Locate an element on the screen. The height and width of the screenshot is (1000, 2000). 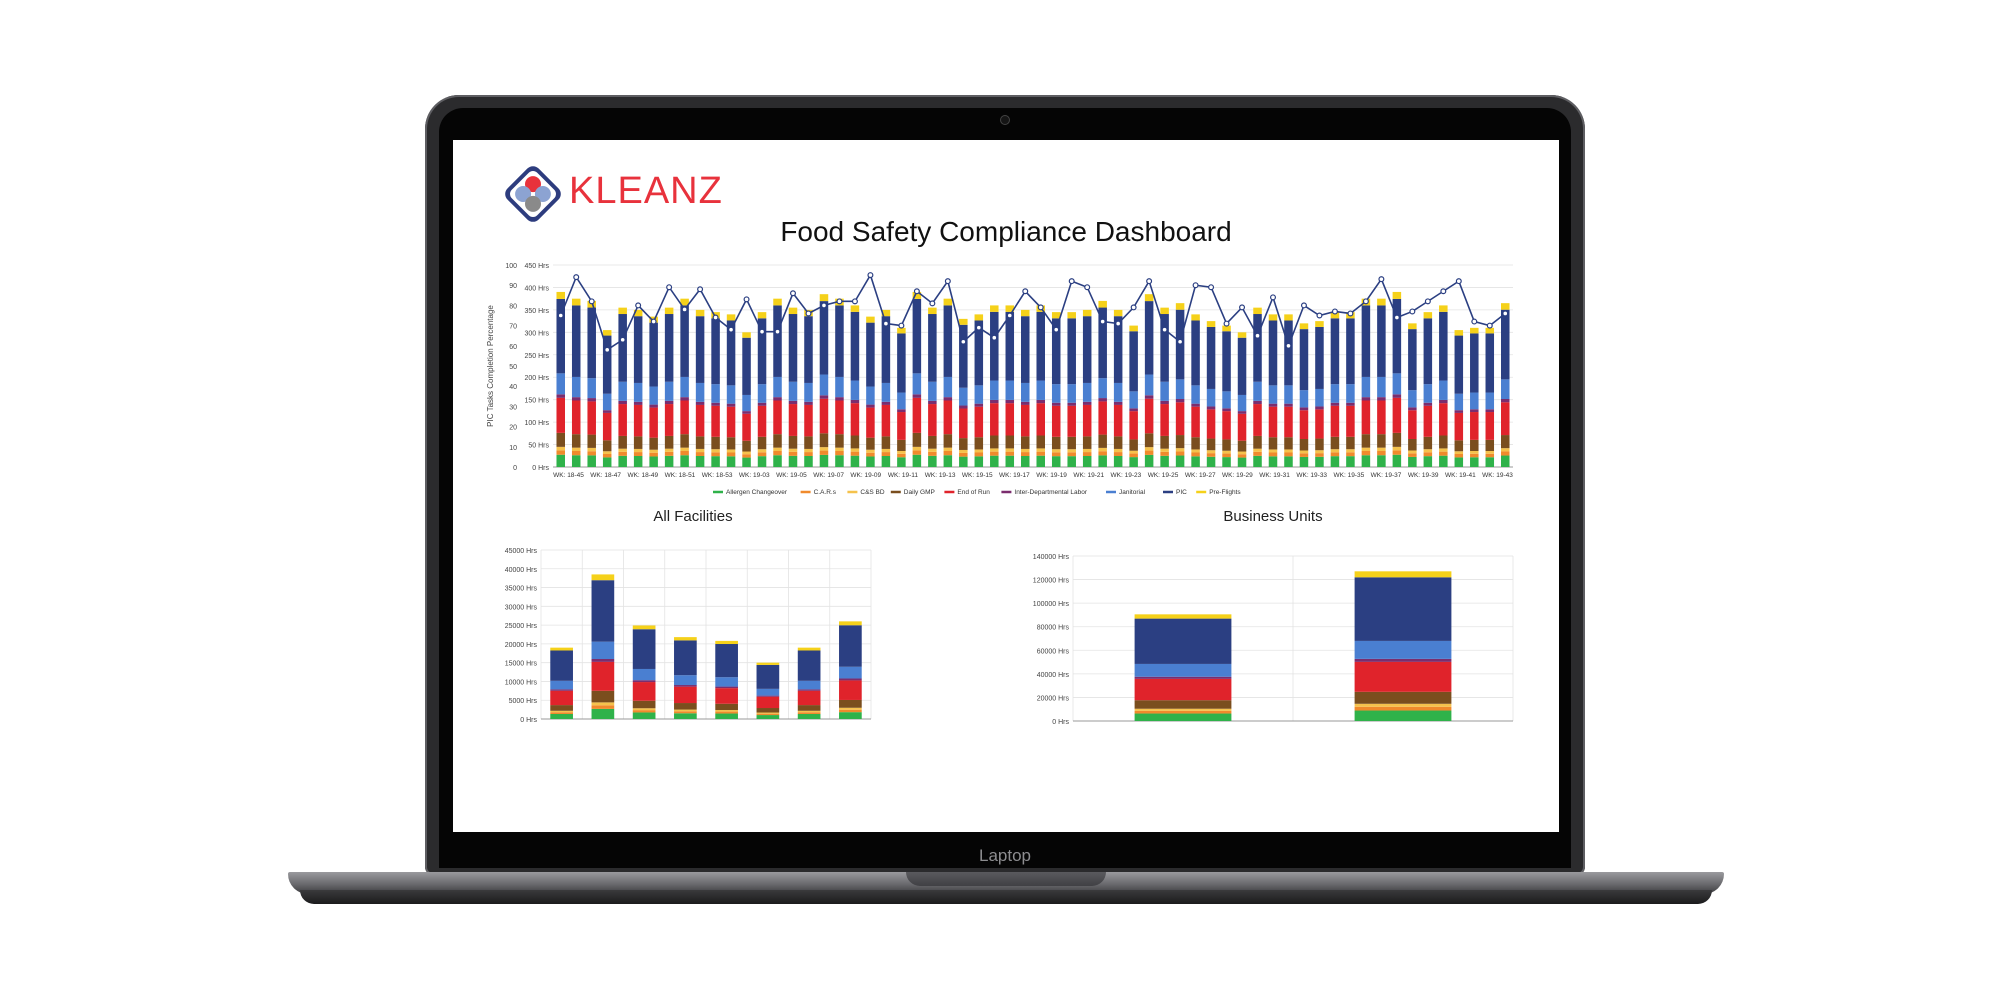
y-tick-label: 100000 Hrs is located at coordinates (1051, 604).